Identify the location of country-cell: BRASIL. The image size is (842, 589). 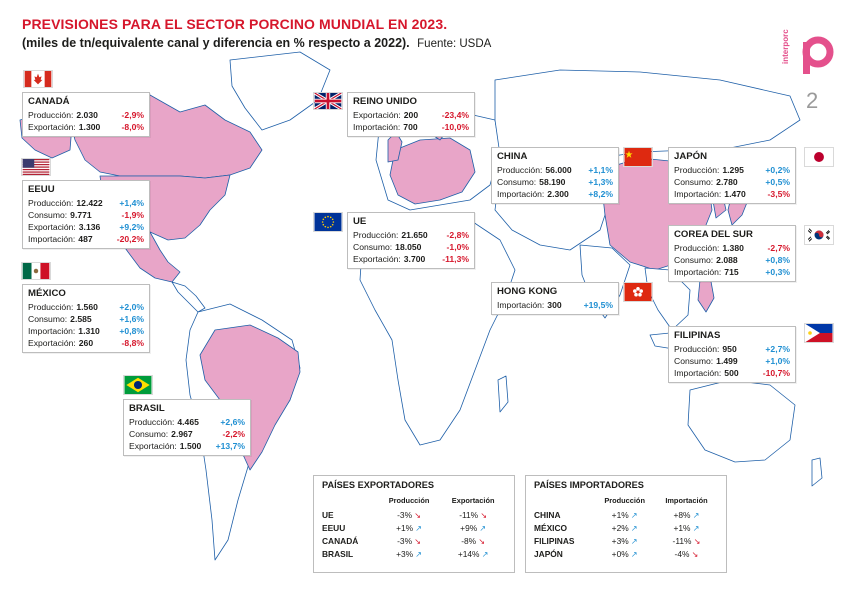
(338, 553).